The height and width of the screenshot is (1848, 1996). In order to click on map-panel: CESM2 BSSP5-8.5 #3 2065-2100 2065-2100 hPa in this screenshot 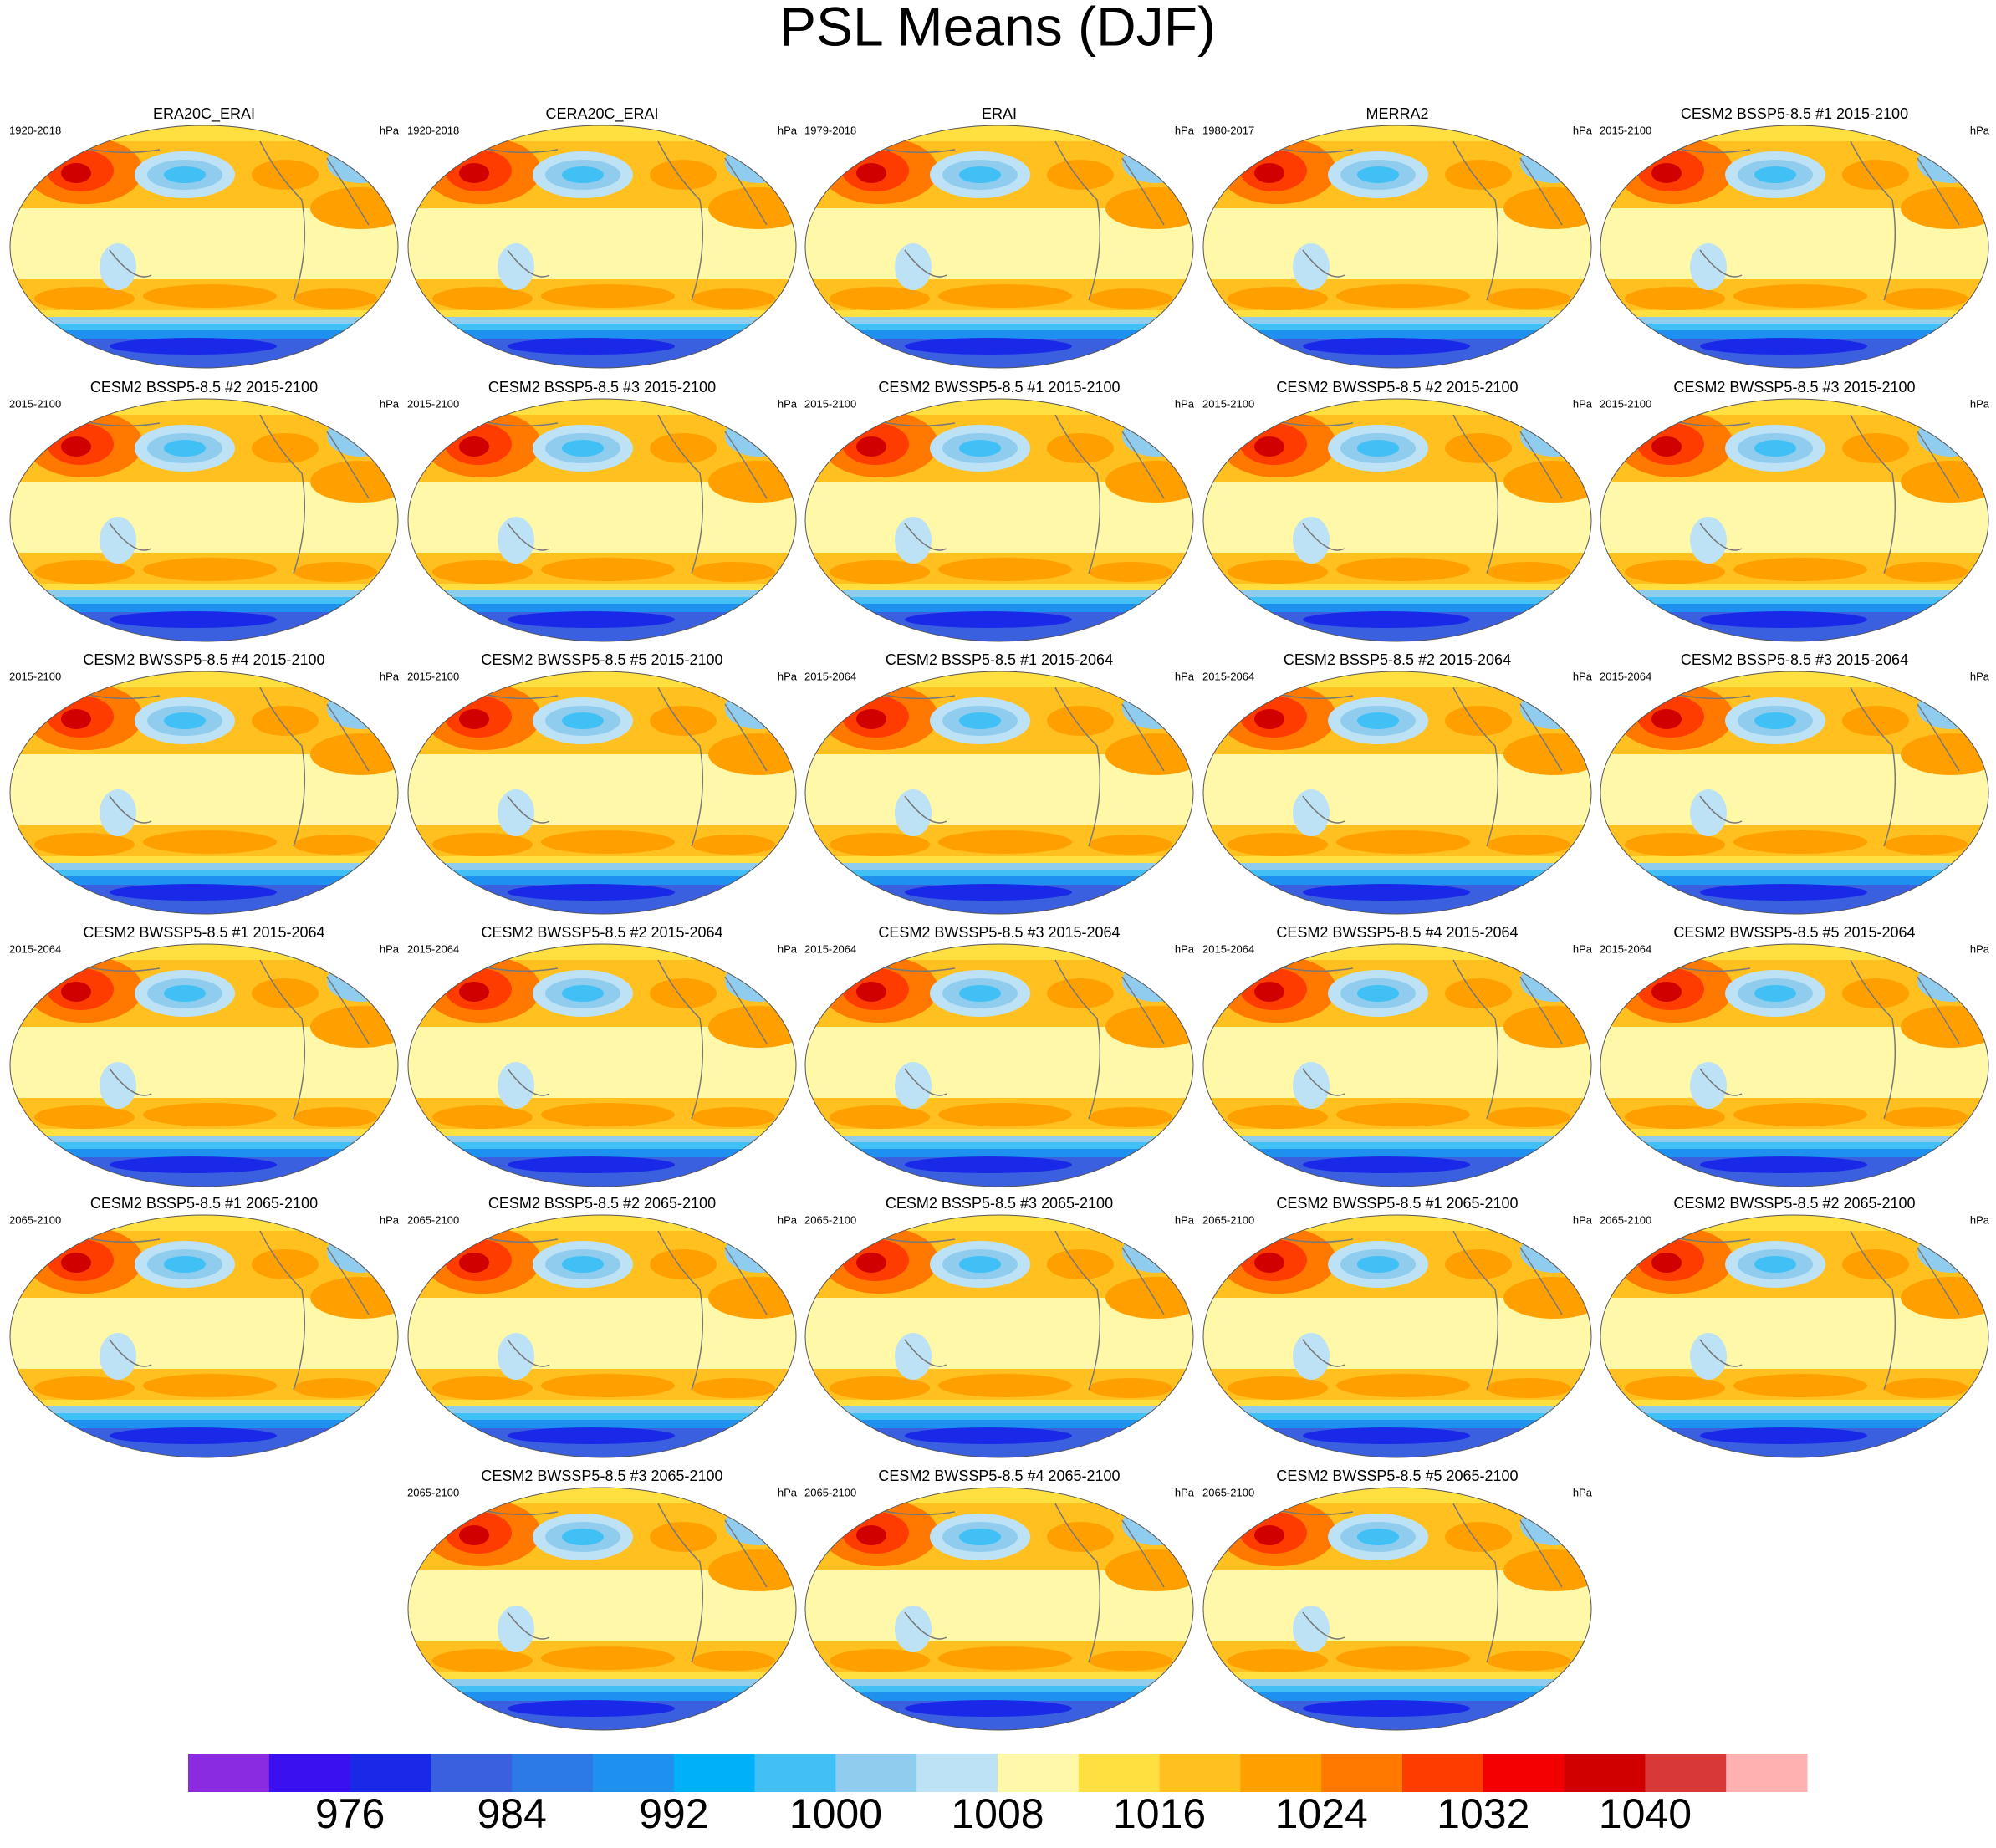, I will do `click(1005, 1326)`.